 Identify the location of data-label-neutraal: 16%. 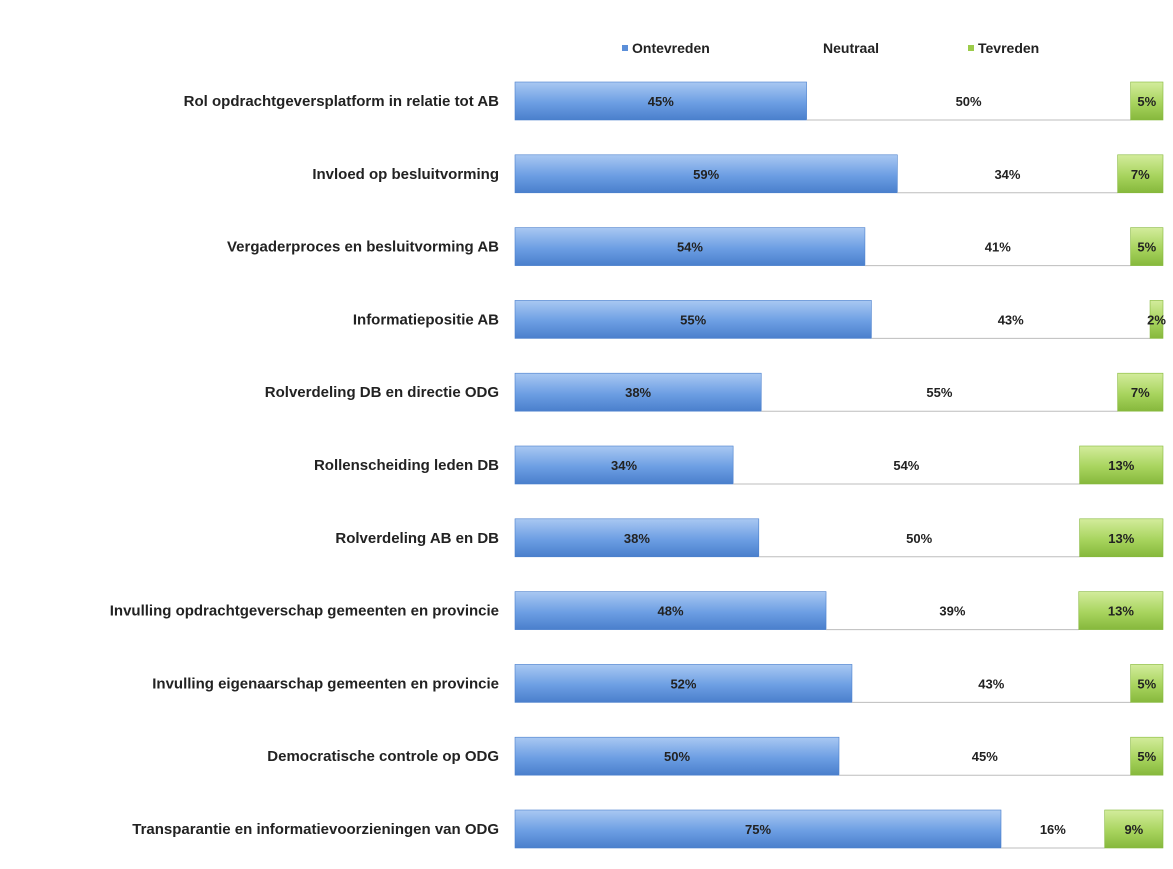
(1053, 829).